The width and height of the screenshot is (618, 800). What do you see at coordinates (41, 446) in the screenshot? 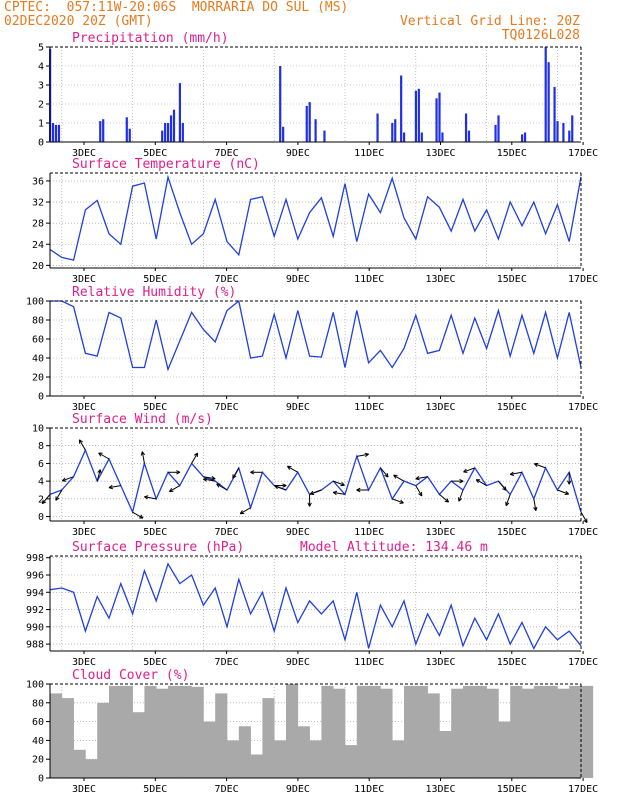
I see `y-tick-label: 8` at bounding box center [41, 446].